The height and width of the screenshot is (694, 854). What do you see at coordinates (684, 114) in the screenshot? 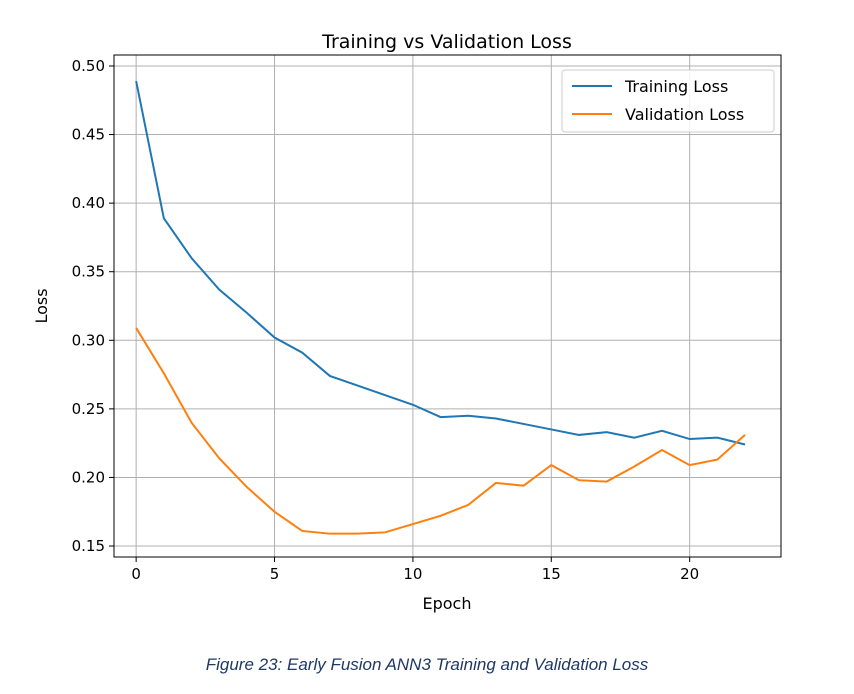
I see `legend-label-validation: Validation Loss` at bounding box center [684, 114].